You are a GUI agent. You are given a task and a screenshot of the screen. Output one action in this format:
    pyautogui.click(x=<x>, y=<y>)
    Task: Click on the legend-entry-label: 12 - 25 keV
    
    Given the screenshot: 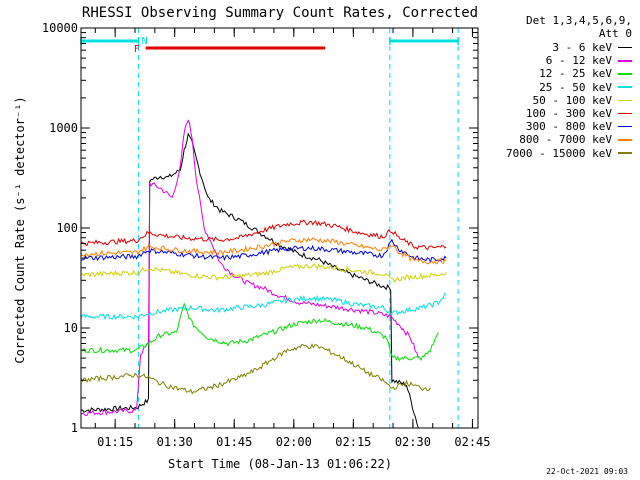 What is the action you would take?
    pyautogui.click(x=575, y=74)
    